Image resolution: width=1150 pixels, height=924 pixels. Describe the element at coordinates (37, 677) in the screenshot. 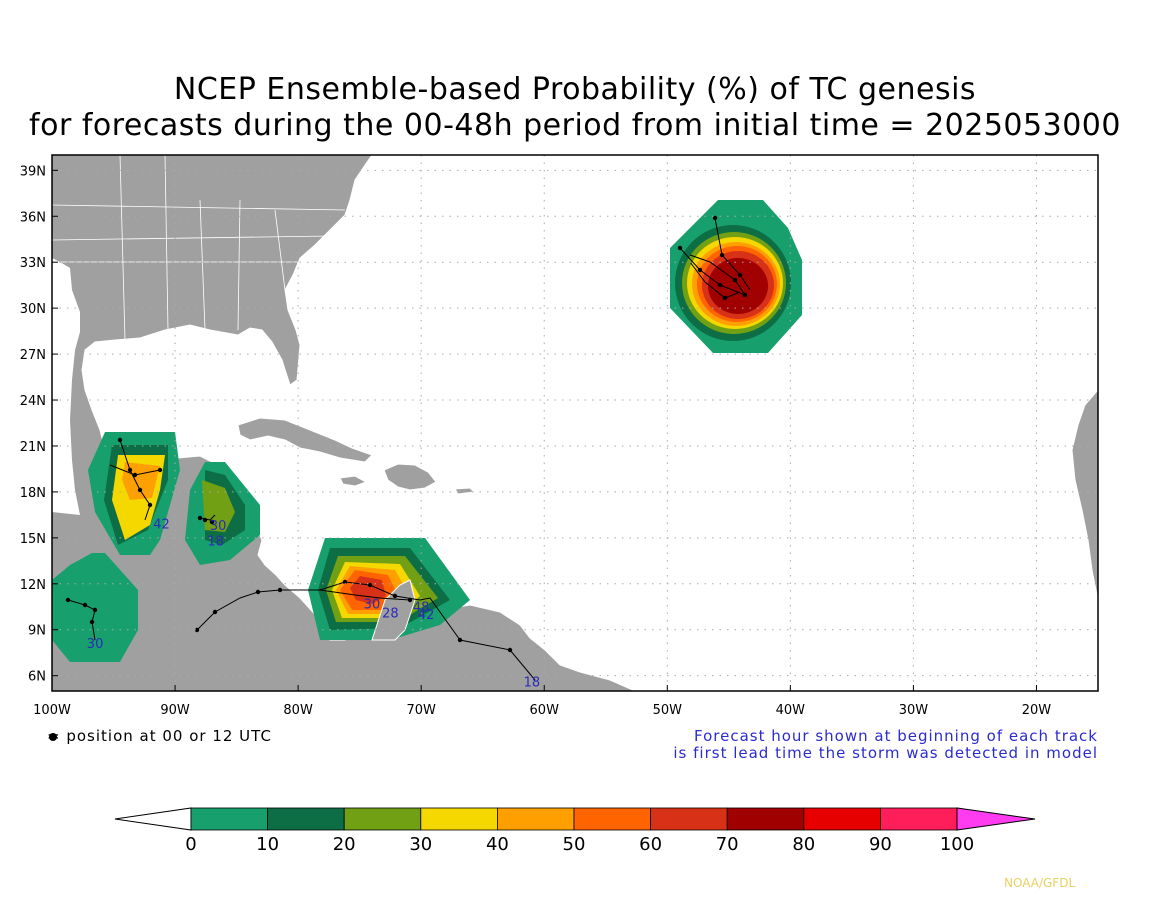

I see `lat-tick-label: 6N` at that location.